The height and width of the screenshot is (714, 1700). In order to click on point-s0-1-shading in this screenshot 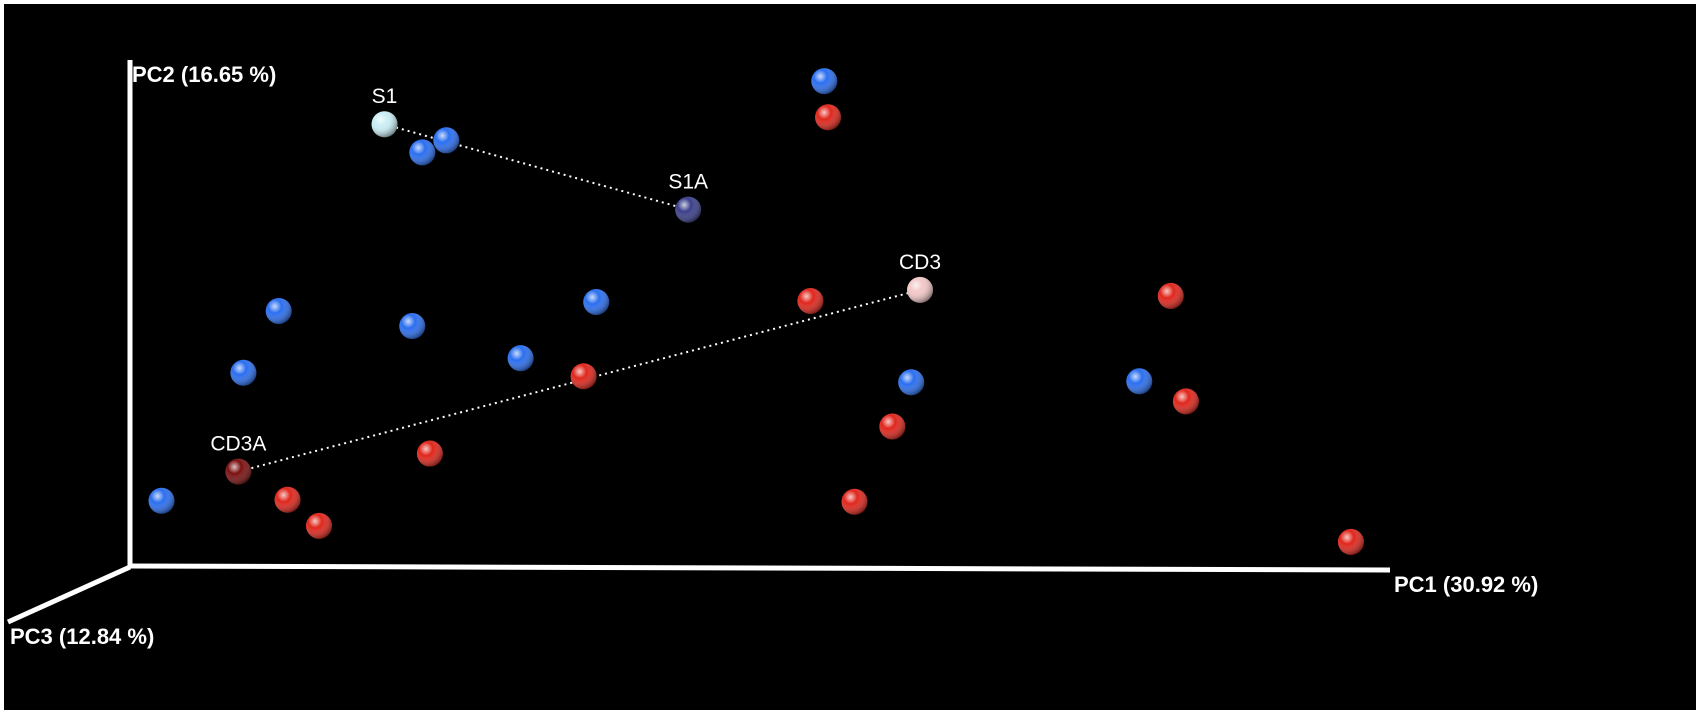, I will do `click(243, 372)`.